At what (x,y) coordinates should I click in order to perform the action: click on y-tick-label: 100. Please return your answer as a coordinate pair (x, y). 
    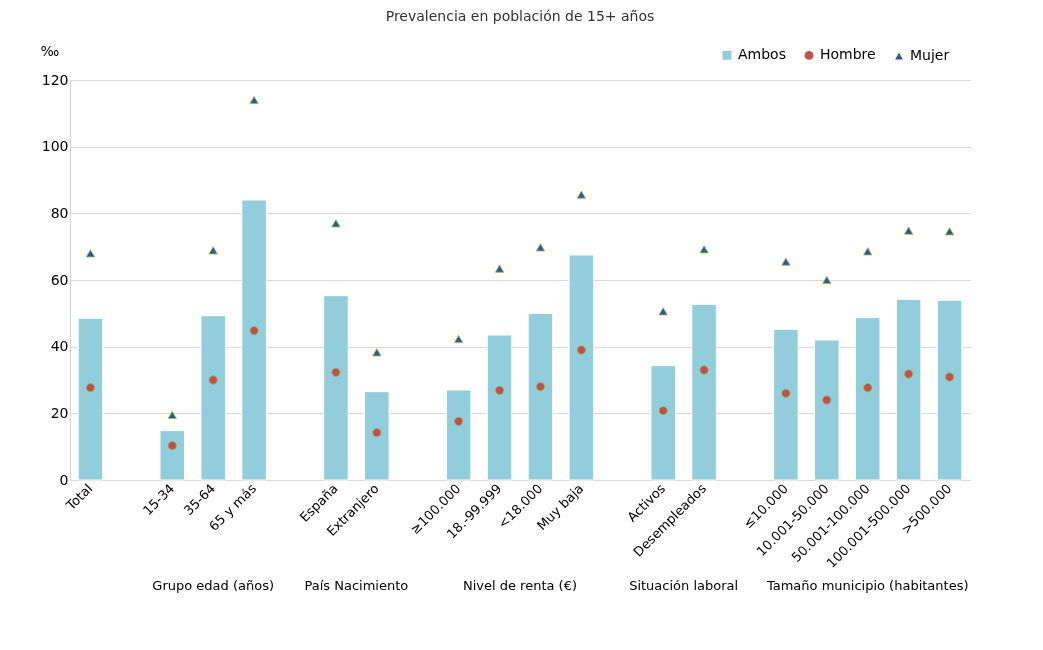
    Looking at the image, I should click on (55, 146).